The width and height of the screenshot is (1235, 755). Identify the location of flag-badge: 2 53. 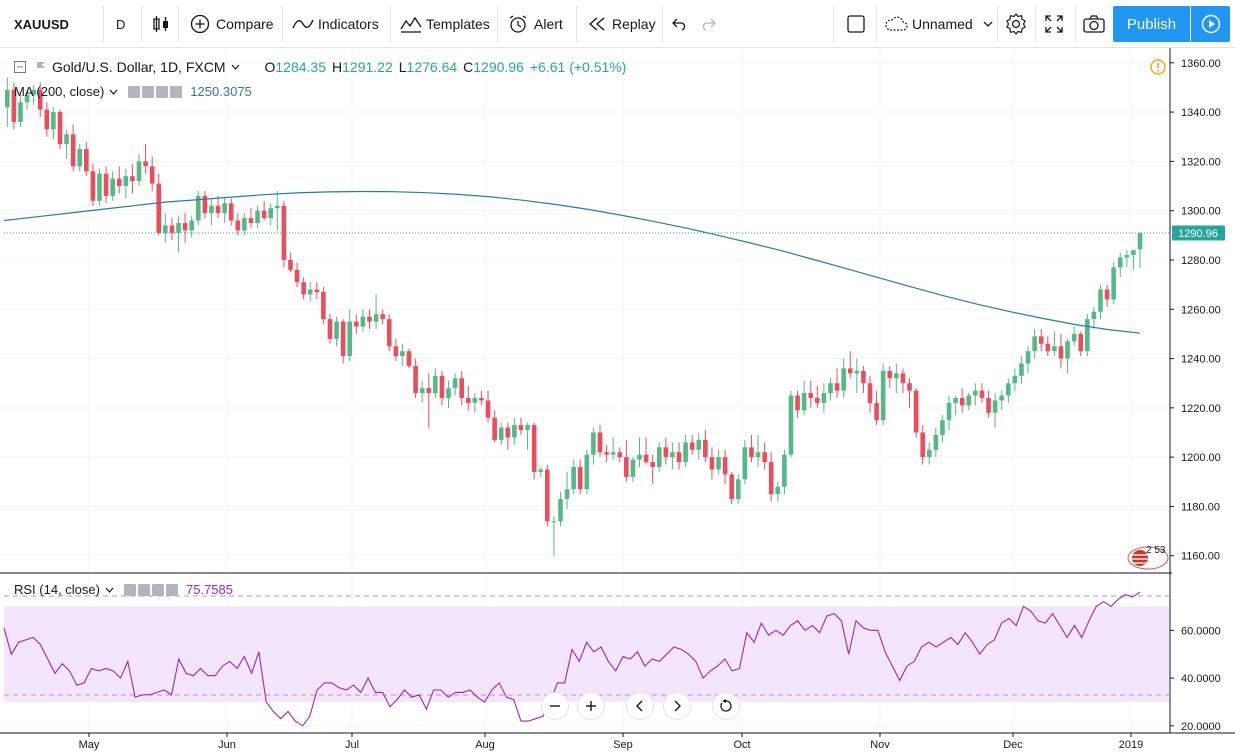
(1148, 557).